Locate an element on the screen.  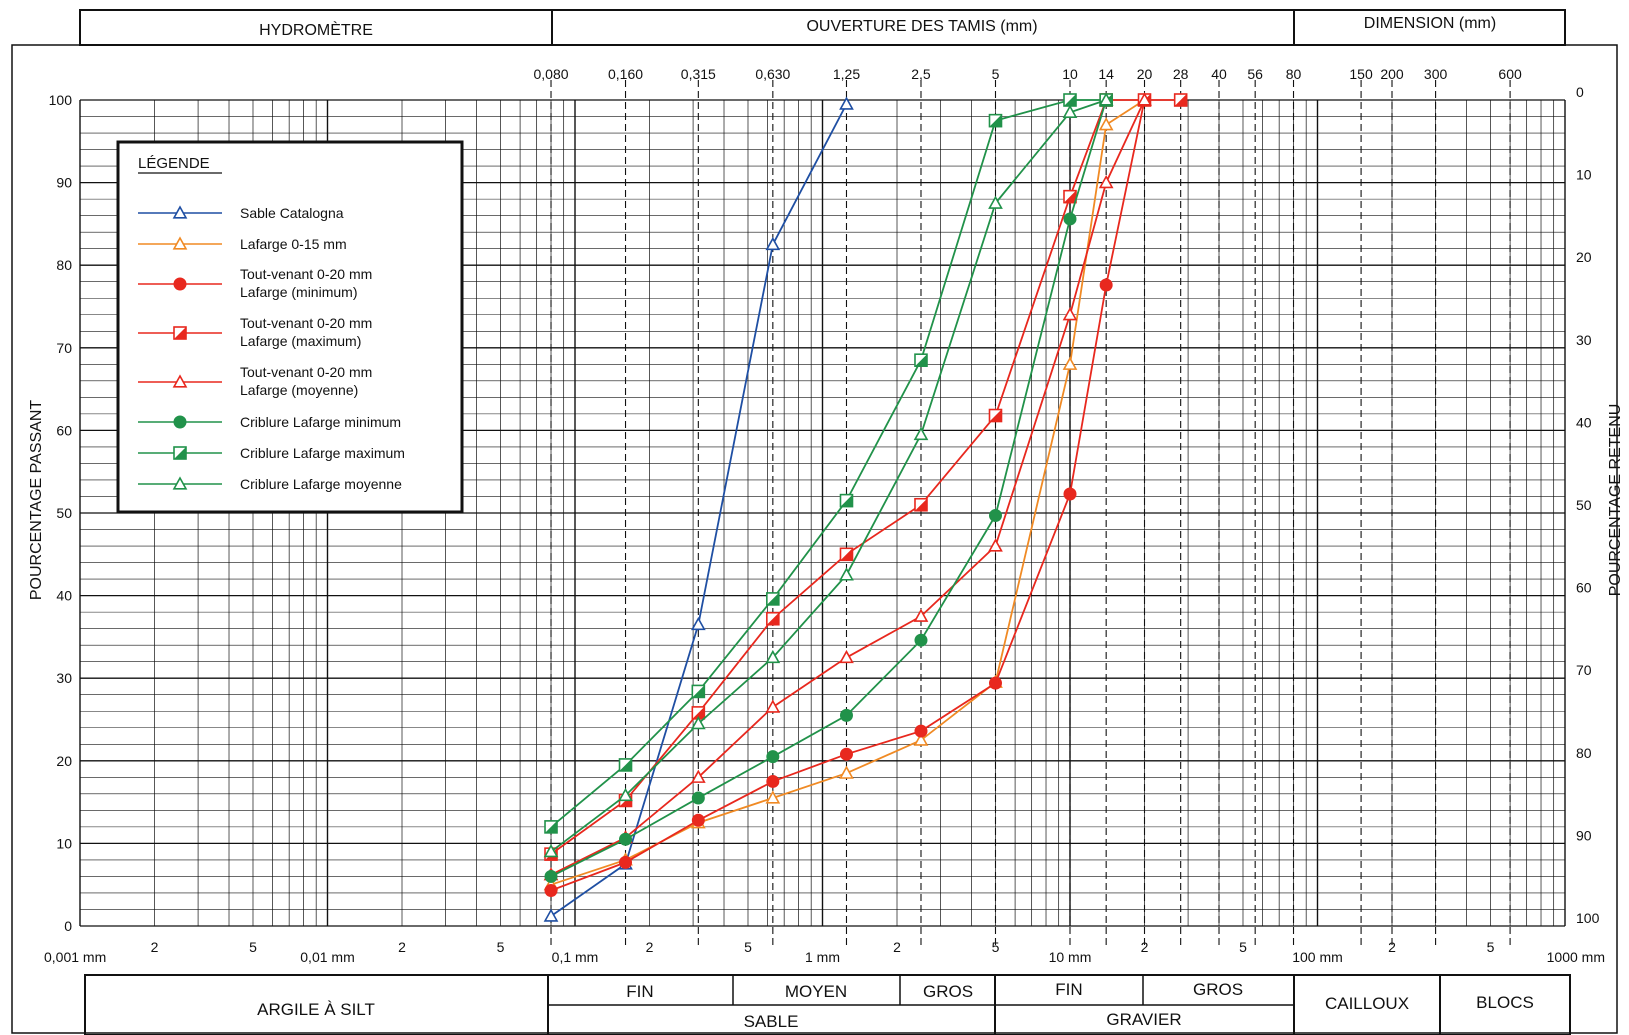
y-axis-title-left: POURCENTAGE PASSANT is located at coordinates (36, 500).